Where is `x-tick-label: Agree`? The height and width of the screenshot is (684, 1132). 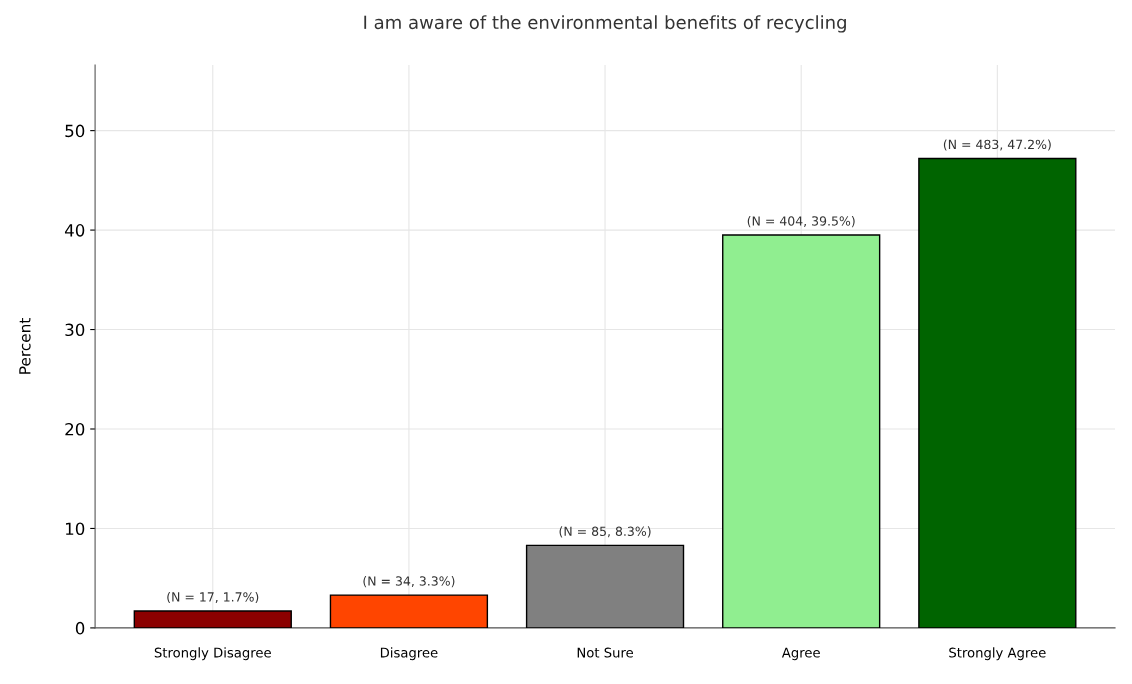
x-tick-label: Agree is located at coordinates (800, 654).